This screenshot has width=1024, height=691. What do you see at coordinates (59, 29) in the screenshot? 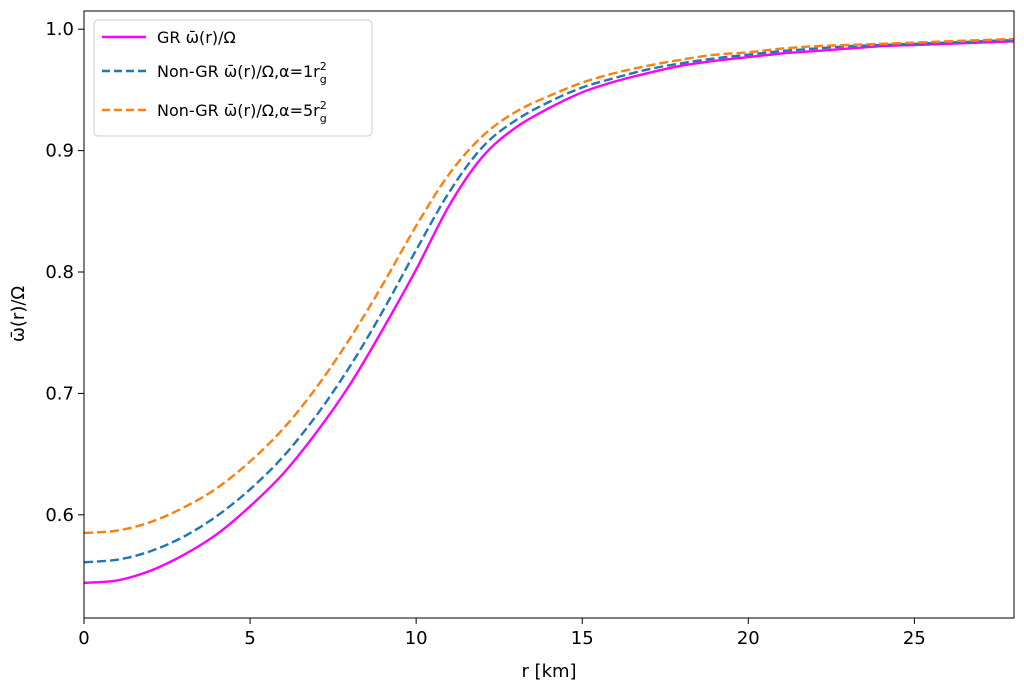
I see `y-tick-label: 1.0` at bounding box center [59, 29].